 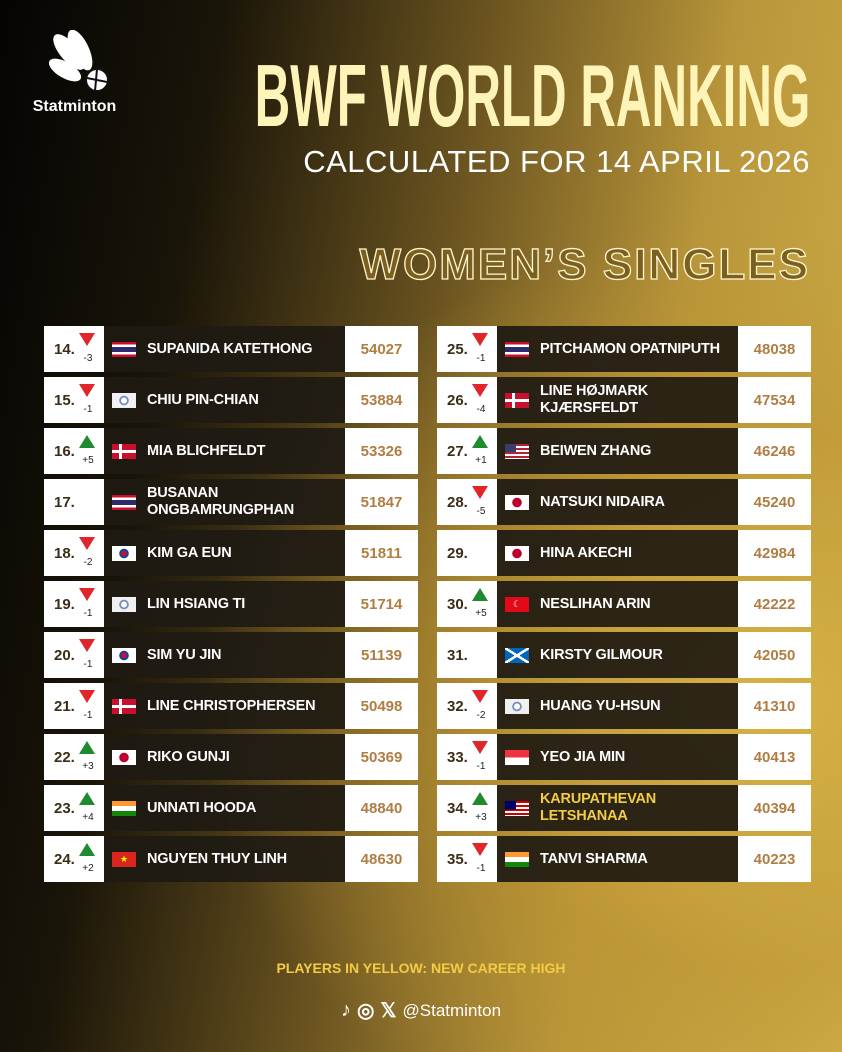 I want to click on rank-number: 26., so click(x=457, y=400).